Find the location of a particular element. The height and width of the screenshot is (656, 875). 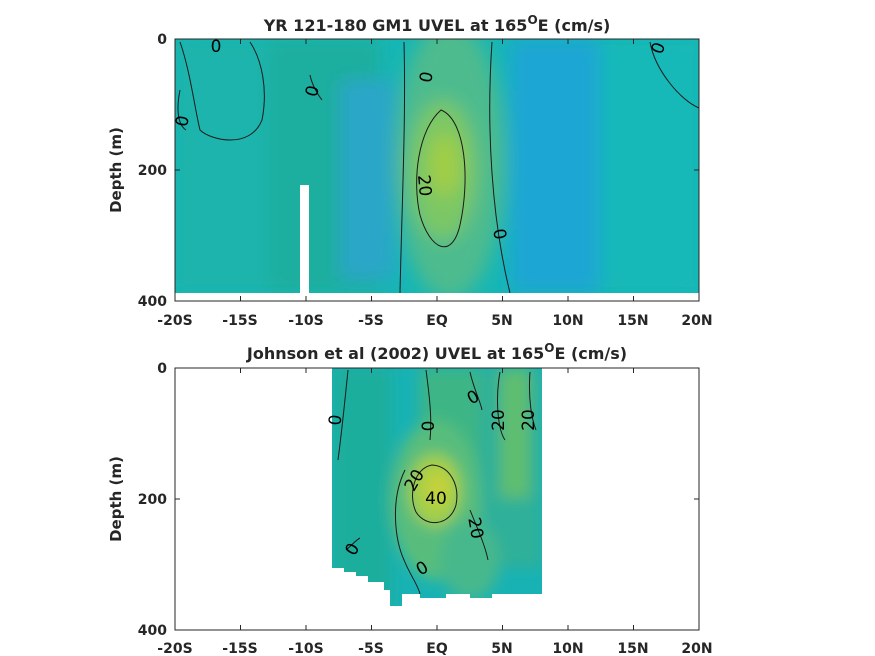

chart-title-top: YR 121-180 GM1 UVEL at 165OE (cm/s) is located at coordinates (437, 24).